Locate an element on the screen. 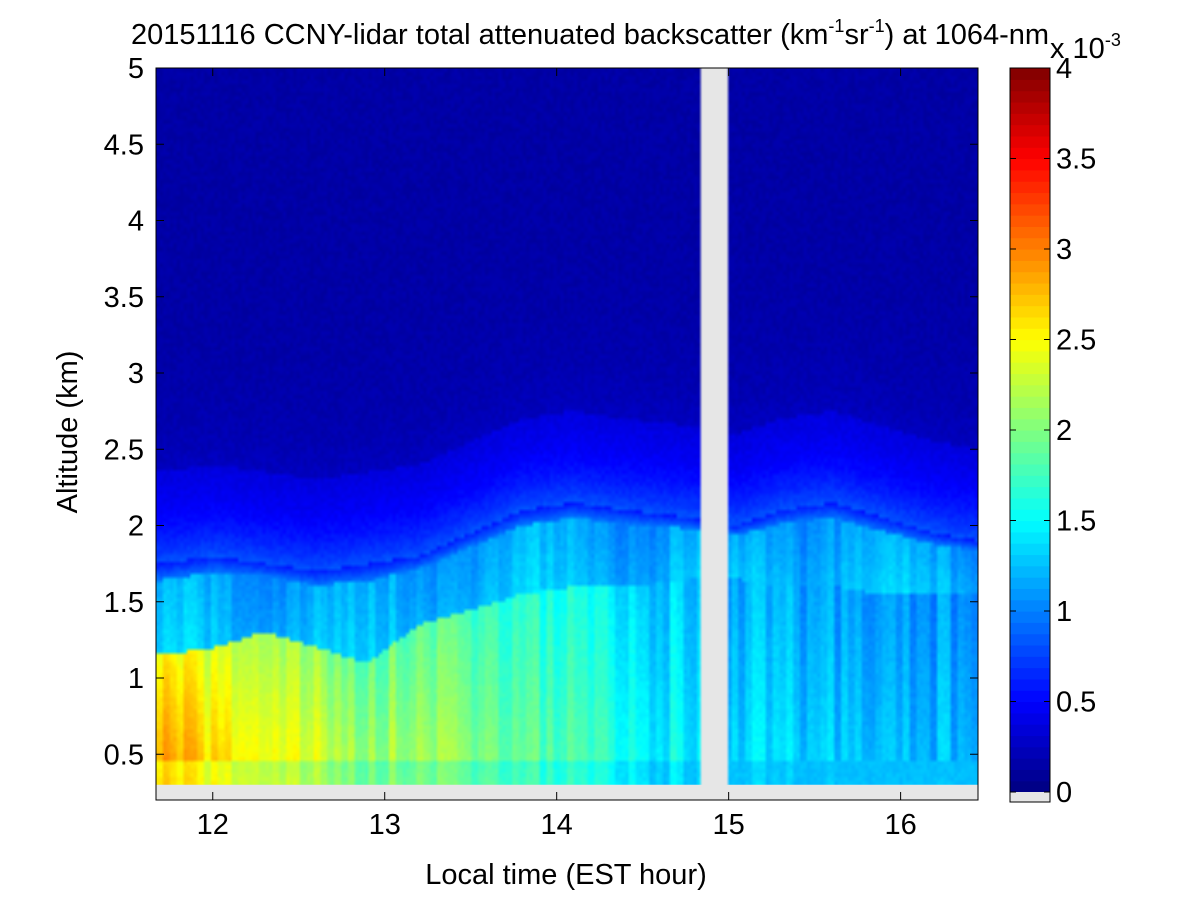  y-tick-label: 1 is located at coordinates (136, 679).